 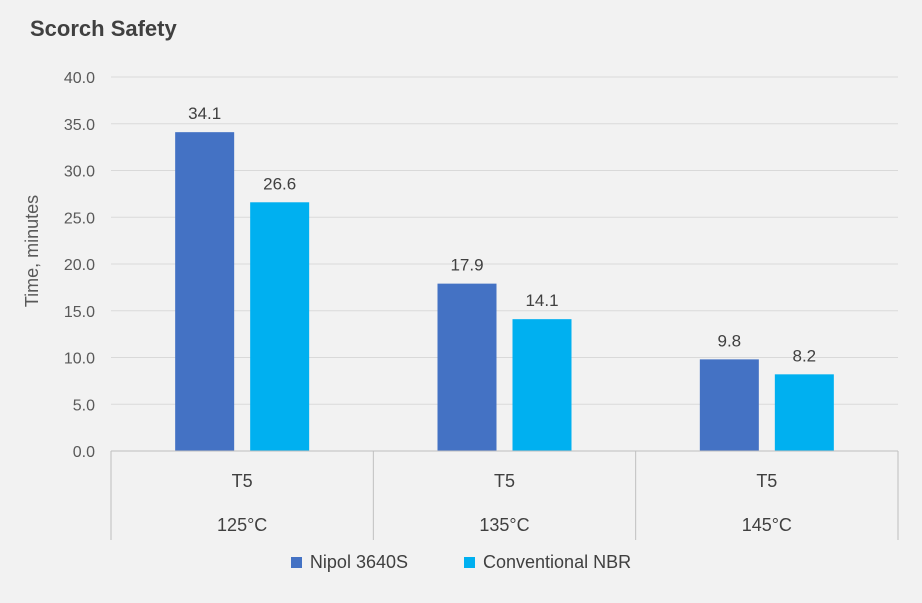 I want to click on legend-item-series-1: Nipol 3640S, so click(x=349, y=562).